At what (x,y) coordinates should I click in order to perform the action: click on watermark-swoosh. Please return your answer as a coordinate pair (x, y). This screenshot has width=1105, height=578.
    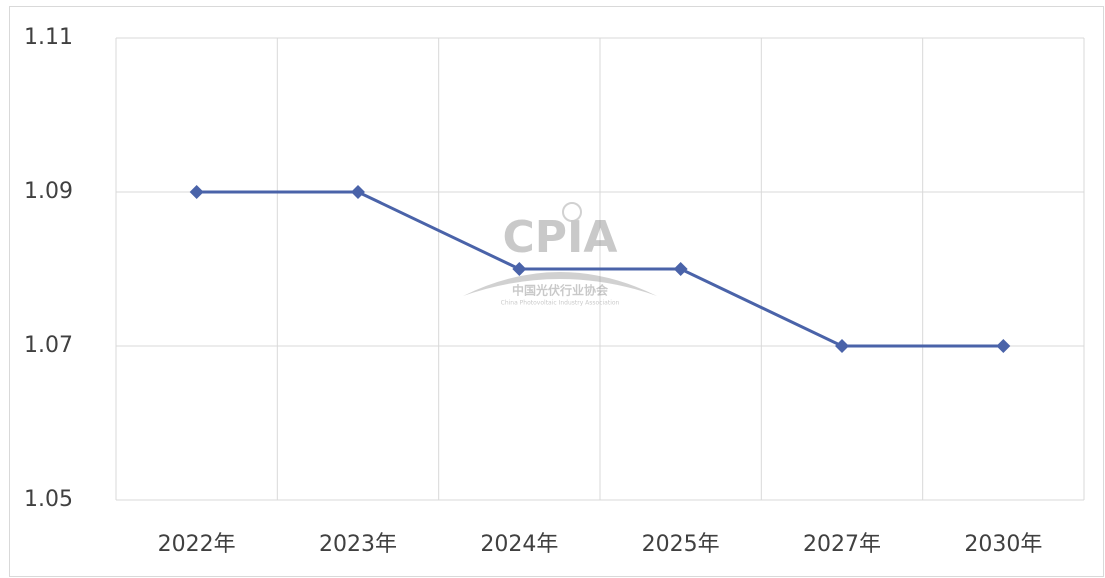
    Looking at the image, I should click on (560, 284).